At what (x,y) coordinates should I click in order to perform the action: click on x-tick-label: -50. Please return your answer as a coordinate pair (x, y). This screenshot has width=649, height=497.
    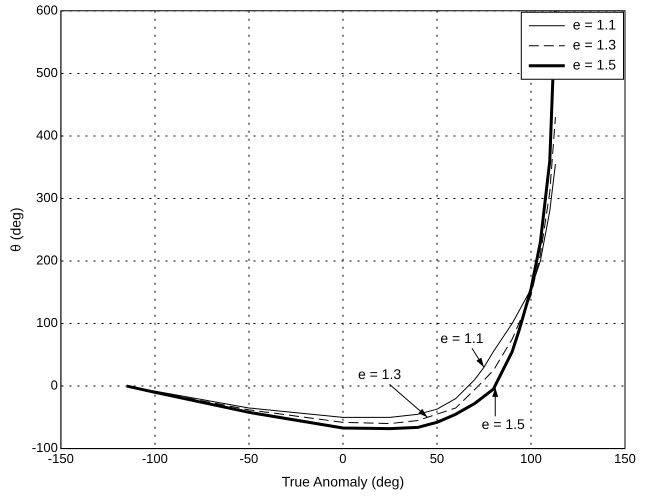
    Looking at the image, I should click on (248, 458).